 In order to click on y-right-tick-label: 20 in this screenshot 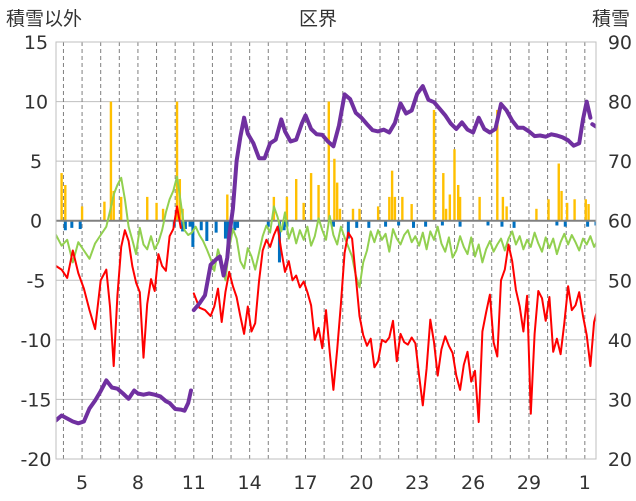, I will do `click(620, 460)`.